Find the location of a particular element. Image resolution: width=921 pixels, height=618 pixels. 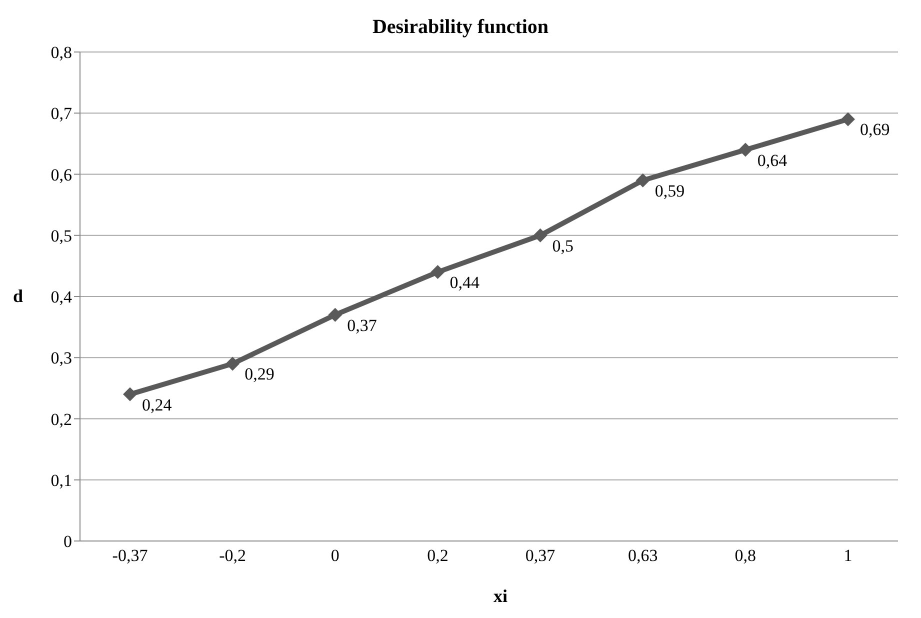

chart-title: Desirability function is located at coordinates (460, 27).